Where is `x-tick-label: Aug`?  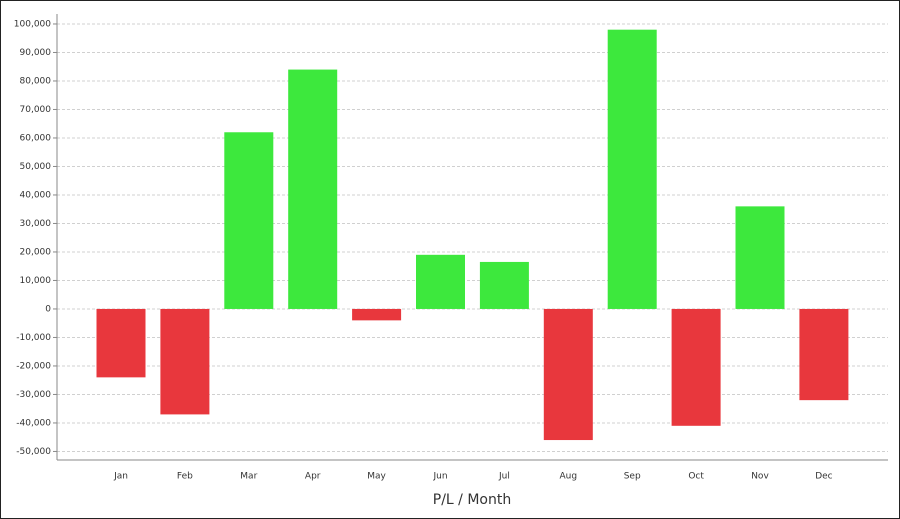
x-tick-label: Aug is located at coordinates (569, 477).